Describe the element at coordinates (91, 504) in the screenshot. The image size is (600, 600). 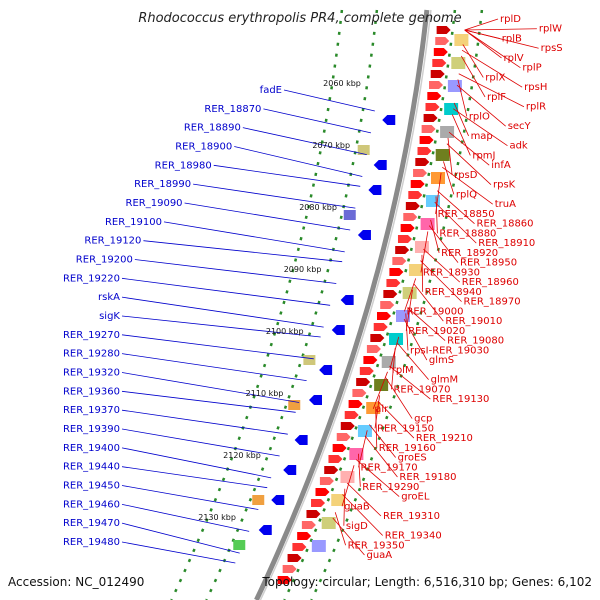
I see `gene-label-outer: RER_19460` at that location.